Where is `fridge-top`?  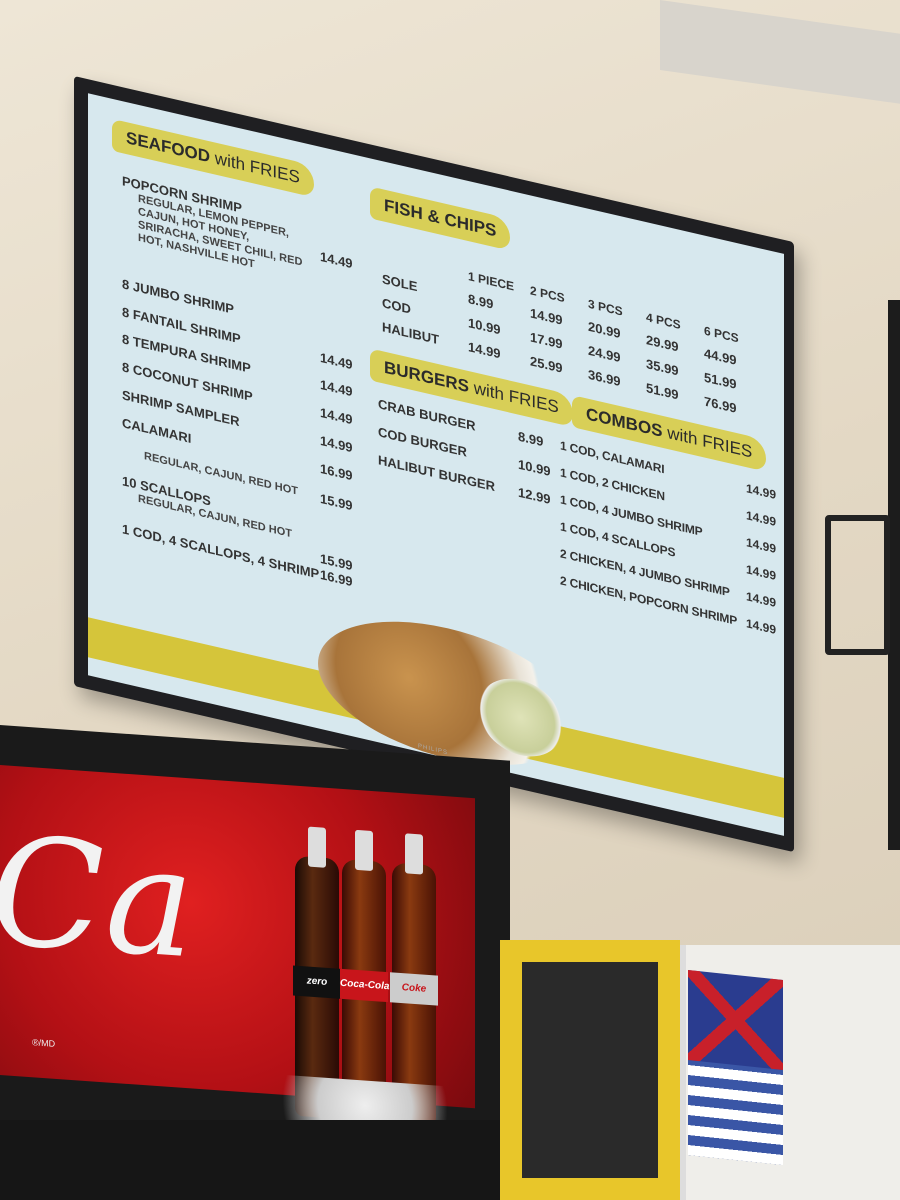 fridge-top is located at coordinates (260, 1160).